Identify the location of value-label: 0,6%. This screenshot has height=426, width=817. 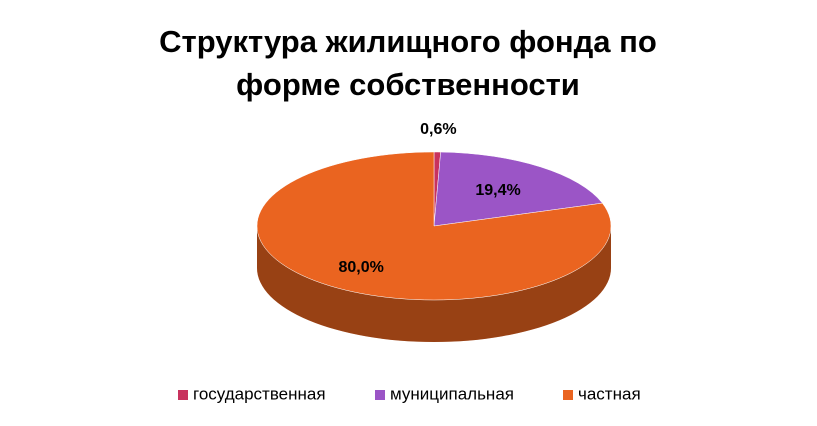
(438, 129).